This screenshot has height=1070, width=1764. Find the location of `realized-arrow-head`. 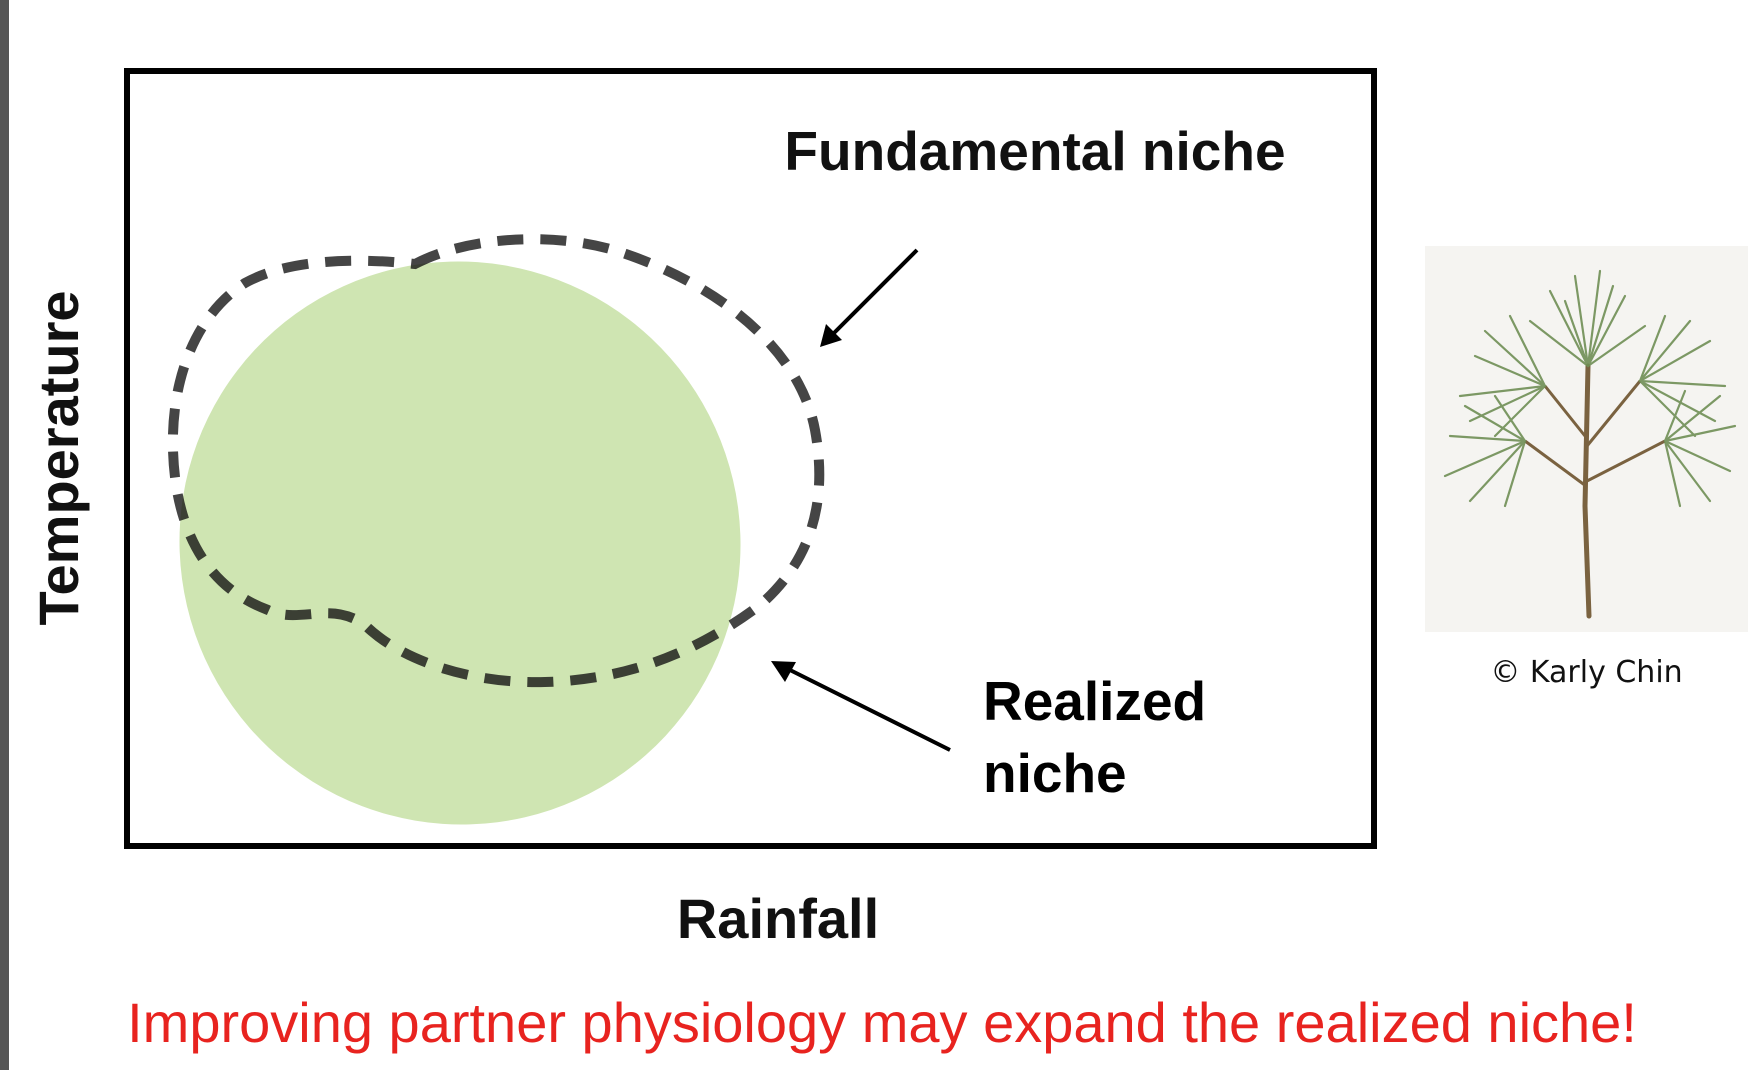

realized-arrow-head is located at coordinates (783, 671).